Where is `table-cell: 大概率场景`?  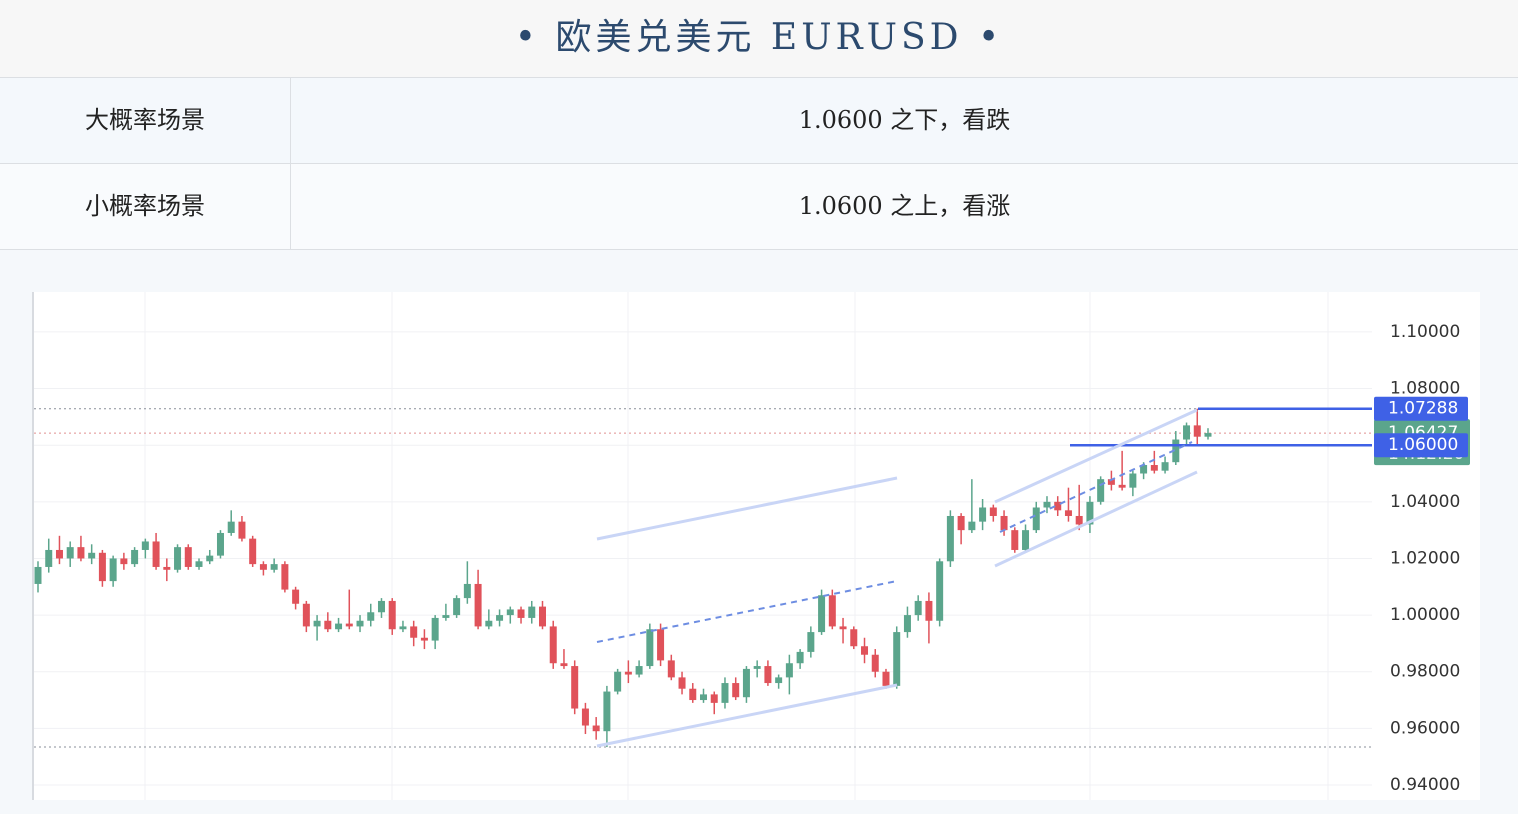 table-cell: 大概率场景 is located at coordinates (145, 120).